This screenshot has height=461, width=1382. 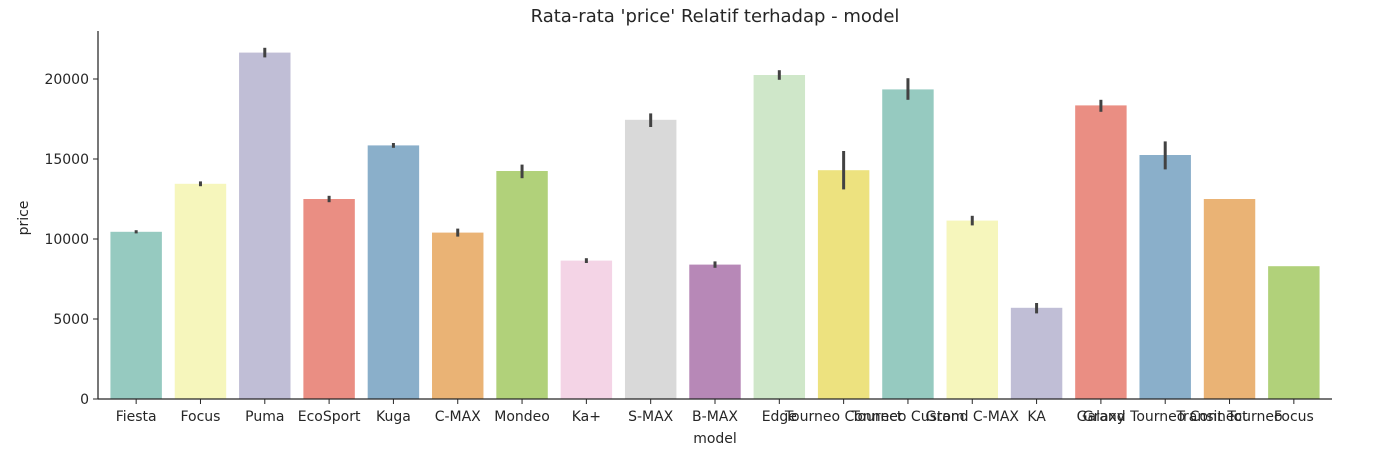 What do you see at coordinates (24, 218) in the screenshot?
I see `y-axis-label: price` at bounding box center [24, 218].